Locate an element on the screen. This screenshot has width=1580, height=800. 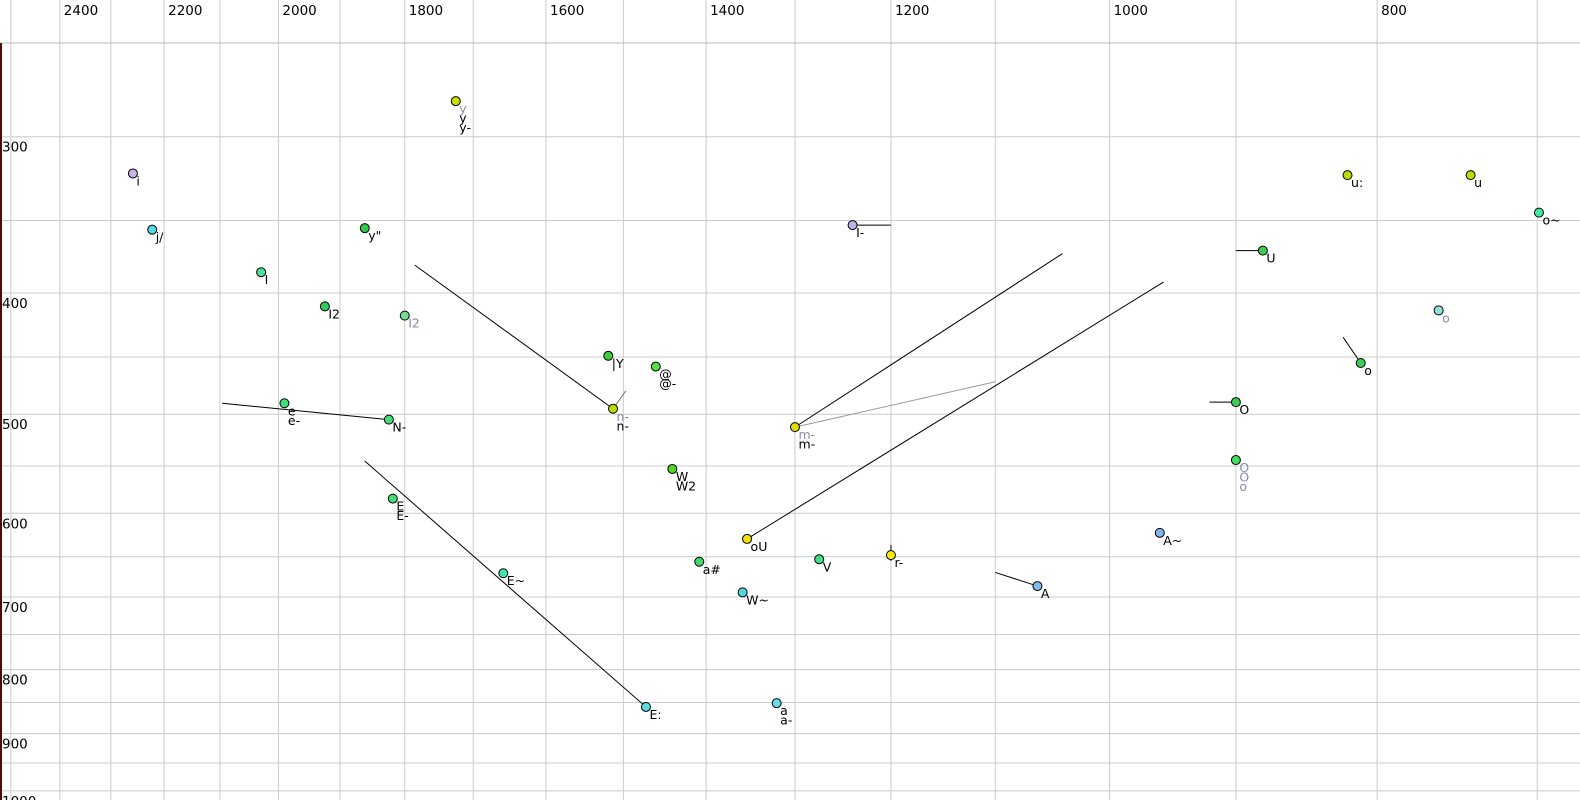
y-tick-label: 400 is located at coordinates (15, 304).